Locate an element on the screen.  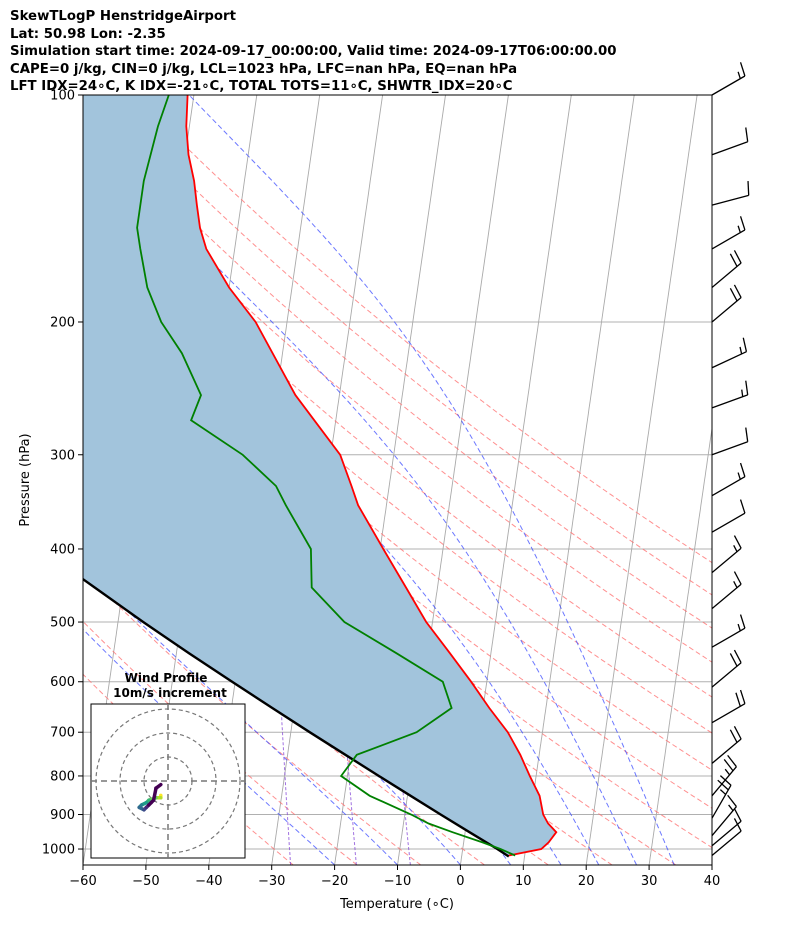
x-tick-label: 40 is located at coordinates (712, 881).